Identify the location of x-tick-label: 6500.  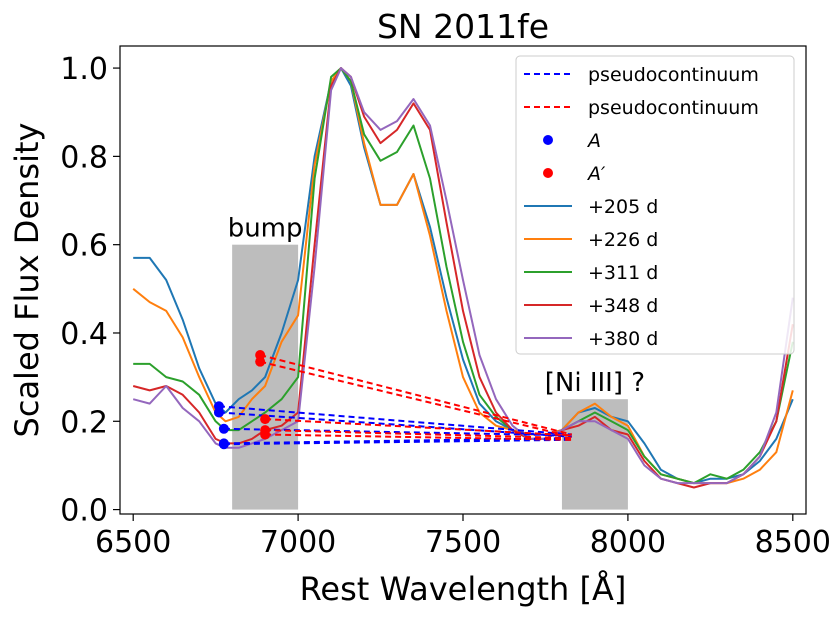
(133, 542).